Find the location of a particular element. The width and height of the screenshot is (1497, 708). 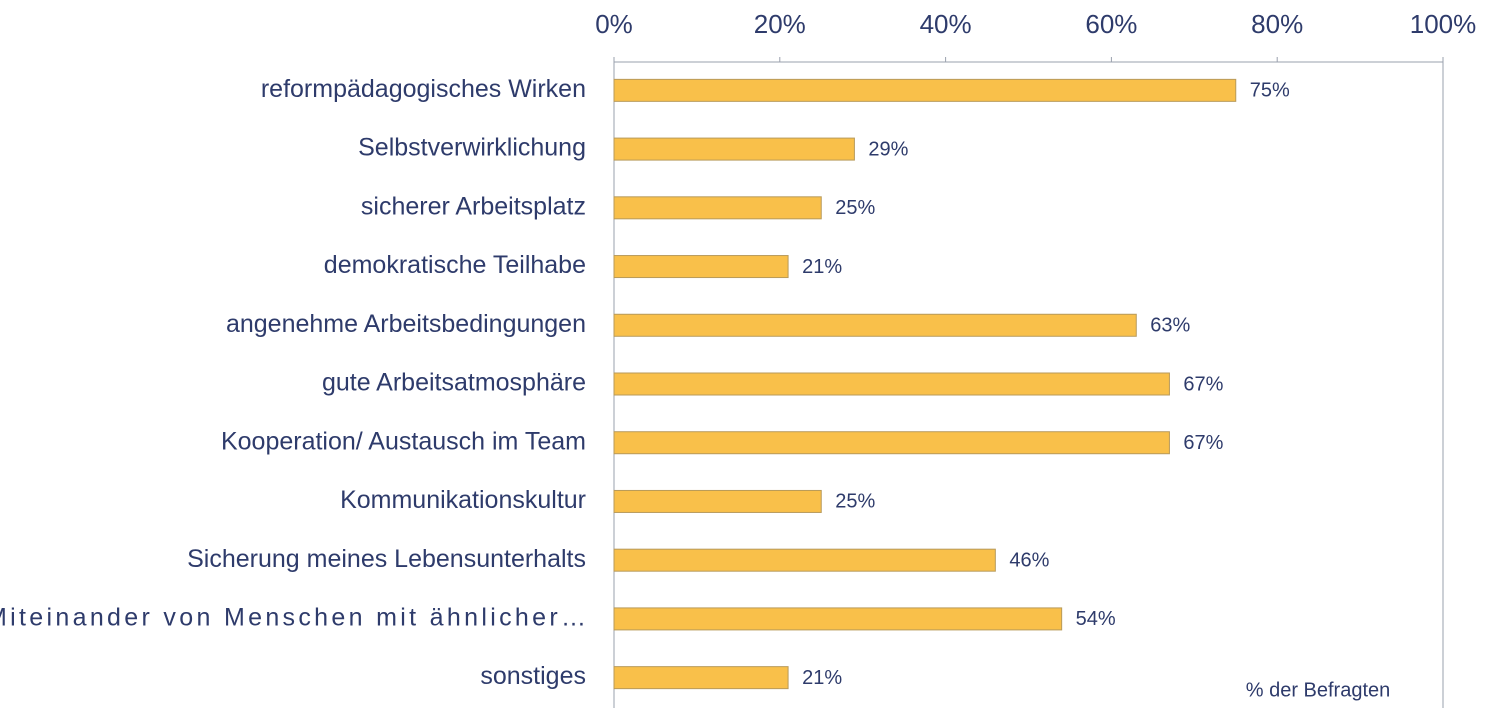

category-label: sicherer Arbeitsplatz is located at coordinates (473, 206).